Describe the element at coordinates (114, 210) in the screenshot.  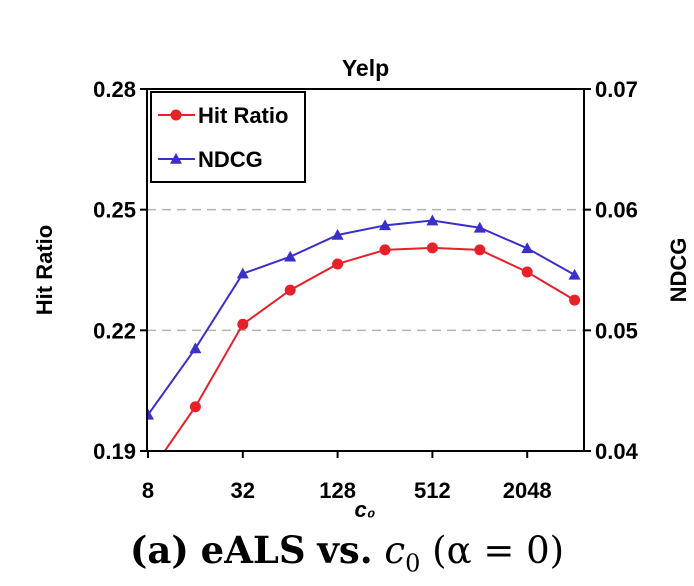
I see `y-left-tick-label: 0.25` at that location.